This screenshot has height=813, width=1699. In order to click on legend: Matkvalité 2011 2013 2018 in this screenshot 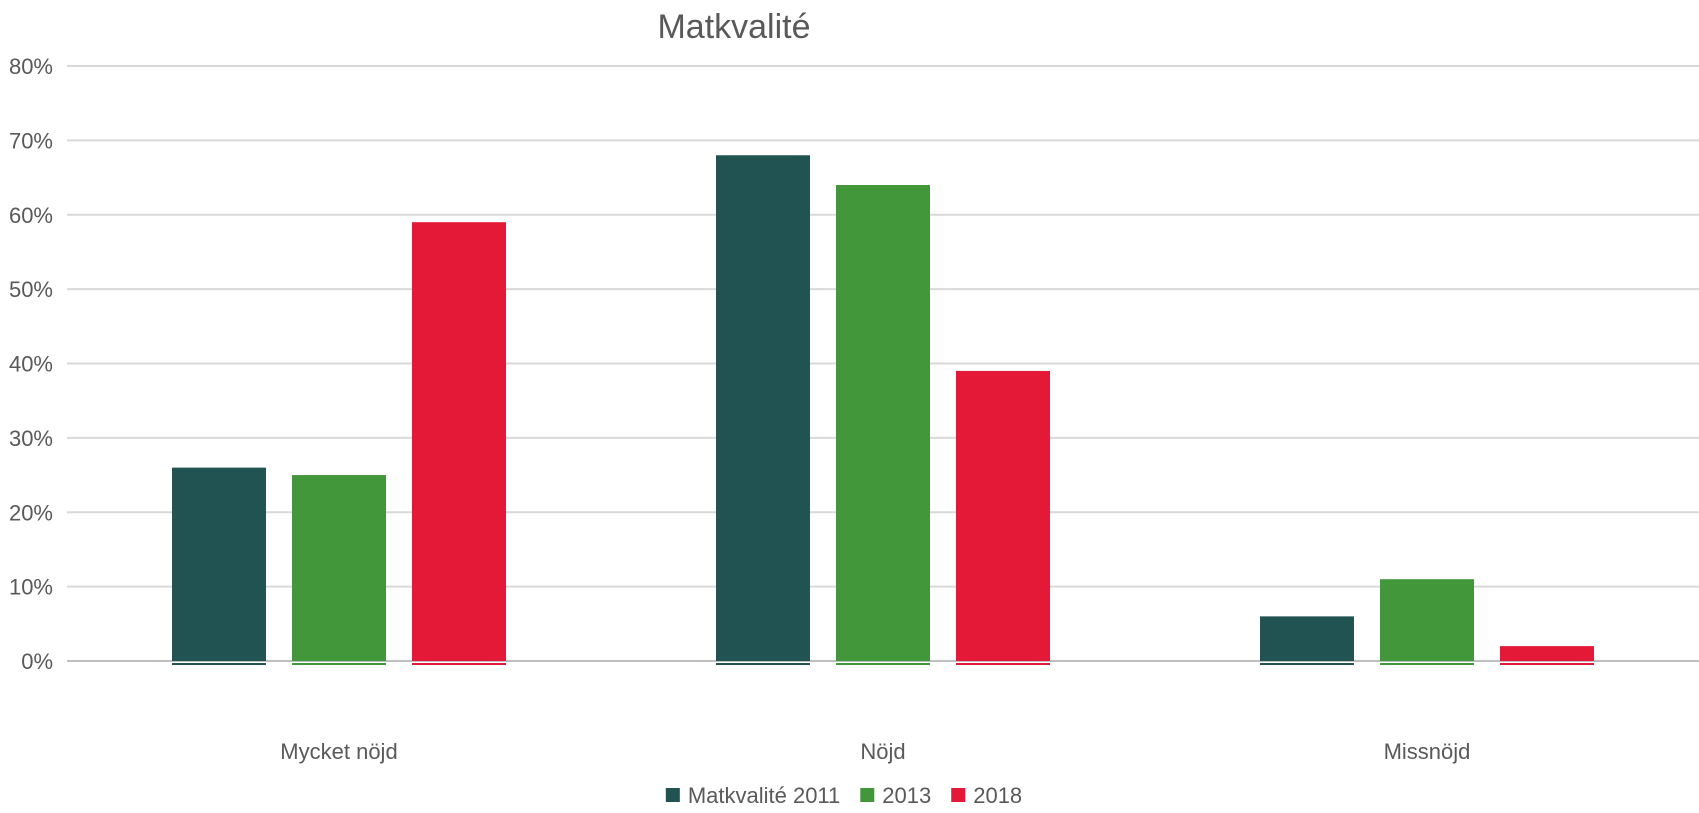, I will do `click(843, 795)`.